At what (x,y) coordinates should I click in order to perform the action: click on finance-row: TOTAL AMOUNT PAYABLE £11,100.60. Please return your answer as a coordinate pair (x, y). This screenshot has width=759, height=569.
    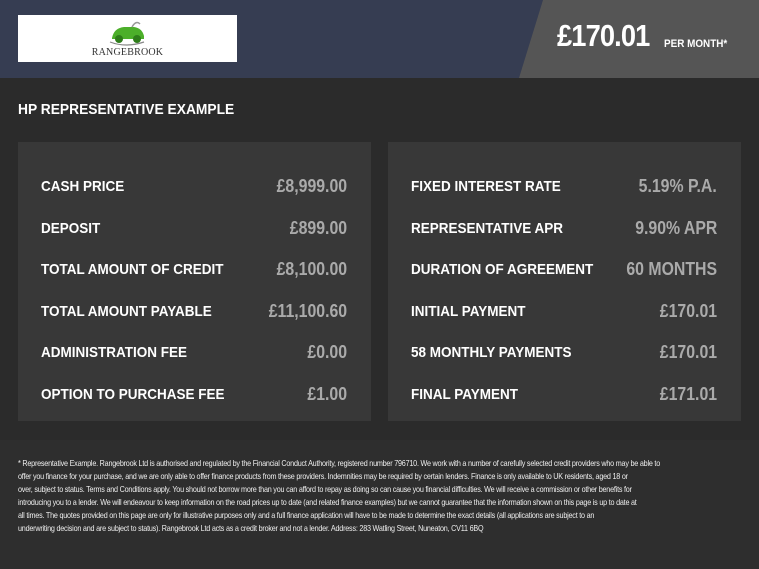
    Looking at the image, I should click on (194, 312).